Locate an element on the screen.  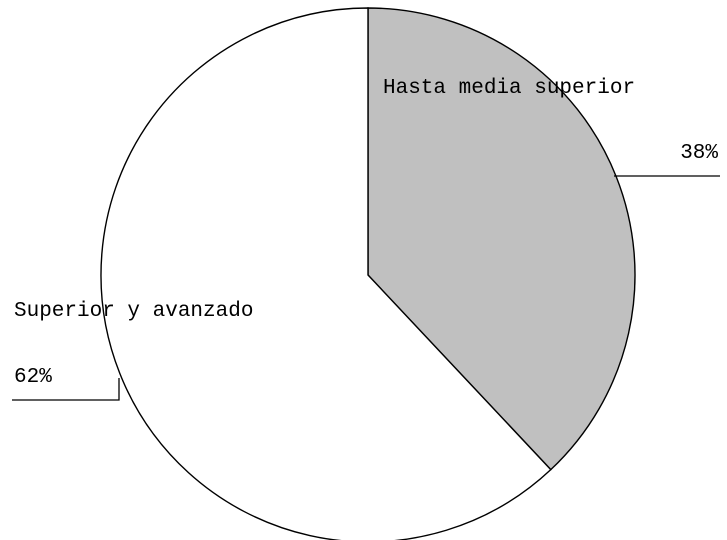
category-label-superior-y-avanzado: Superior y avanzado is located at coordinates (133, 311).